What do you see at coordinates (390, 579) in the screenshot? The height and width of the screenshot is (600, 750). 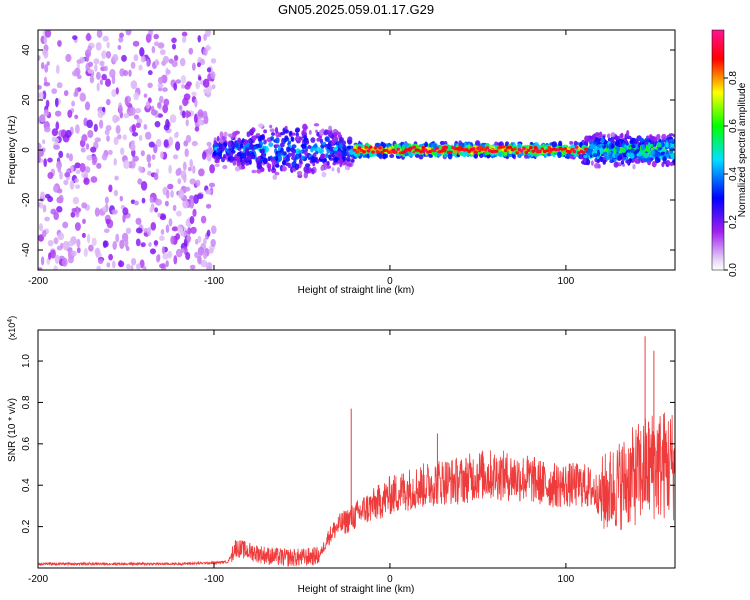 I see `x-tick-label: 0` at bounding box center [390, 579].